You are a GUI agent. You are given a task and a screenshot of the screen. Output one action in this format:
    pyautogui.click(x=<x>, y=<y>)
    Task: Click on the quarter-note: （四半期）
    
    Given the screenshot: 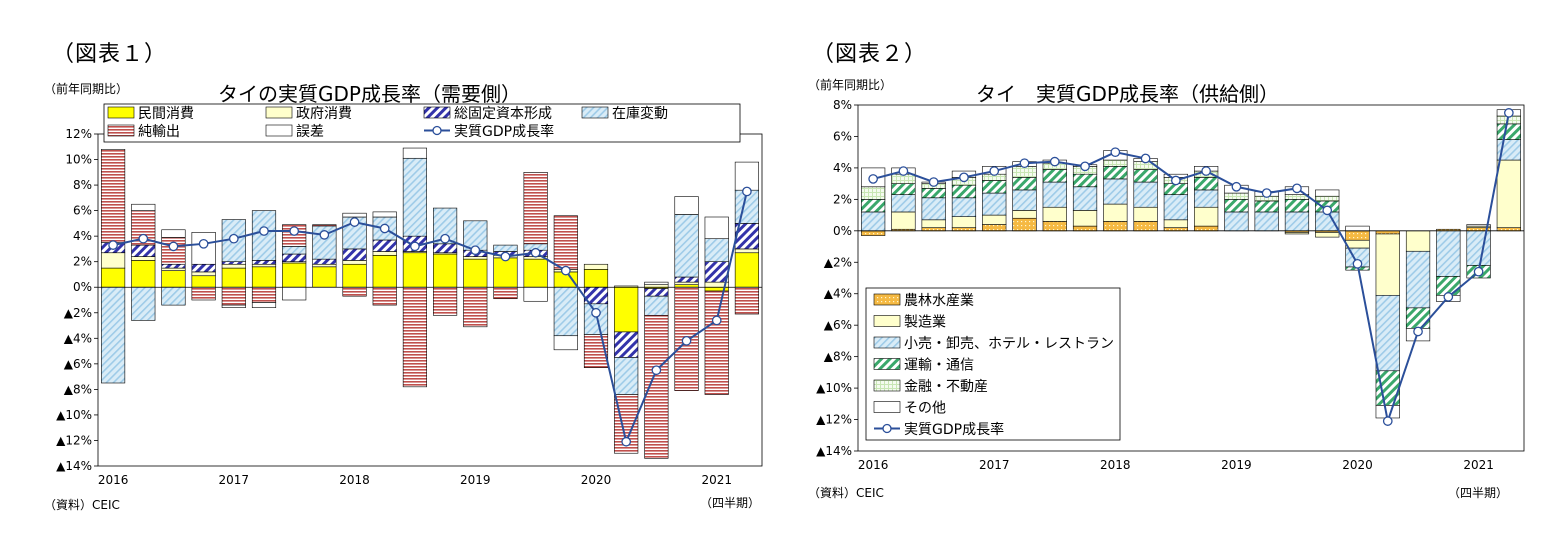 What is the action you would take?
    pyautogui.click(x=1478, y=493)
    